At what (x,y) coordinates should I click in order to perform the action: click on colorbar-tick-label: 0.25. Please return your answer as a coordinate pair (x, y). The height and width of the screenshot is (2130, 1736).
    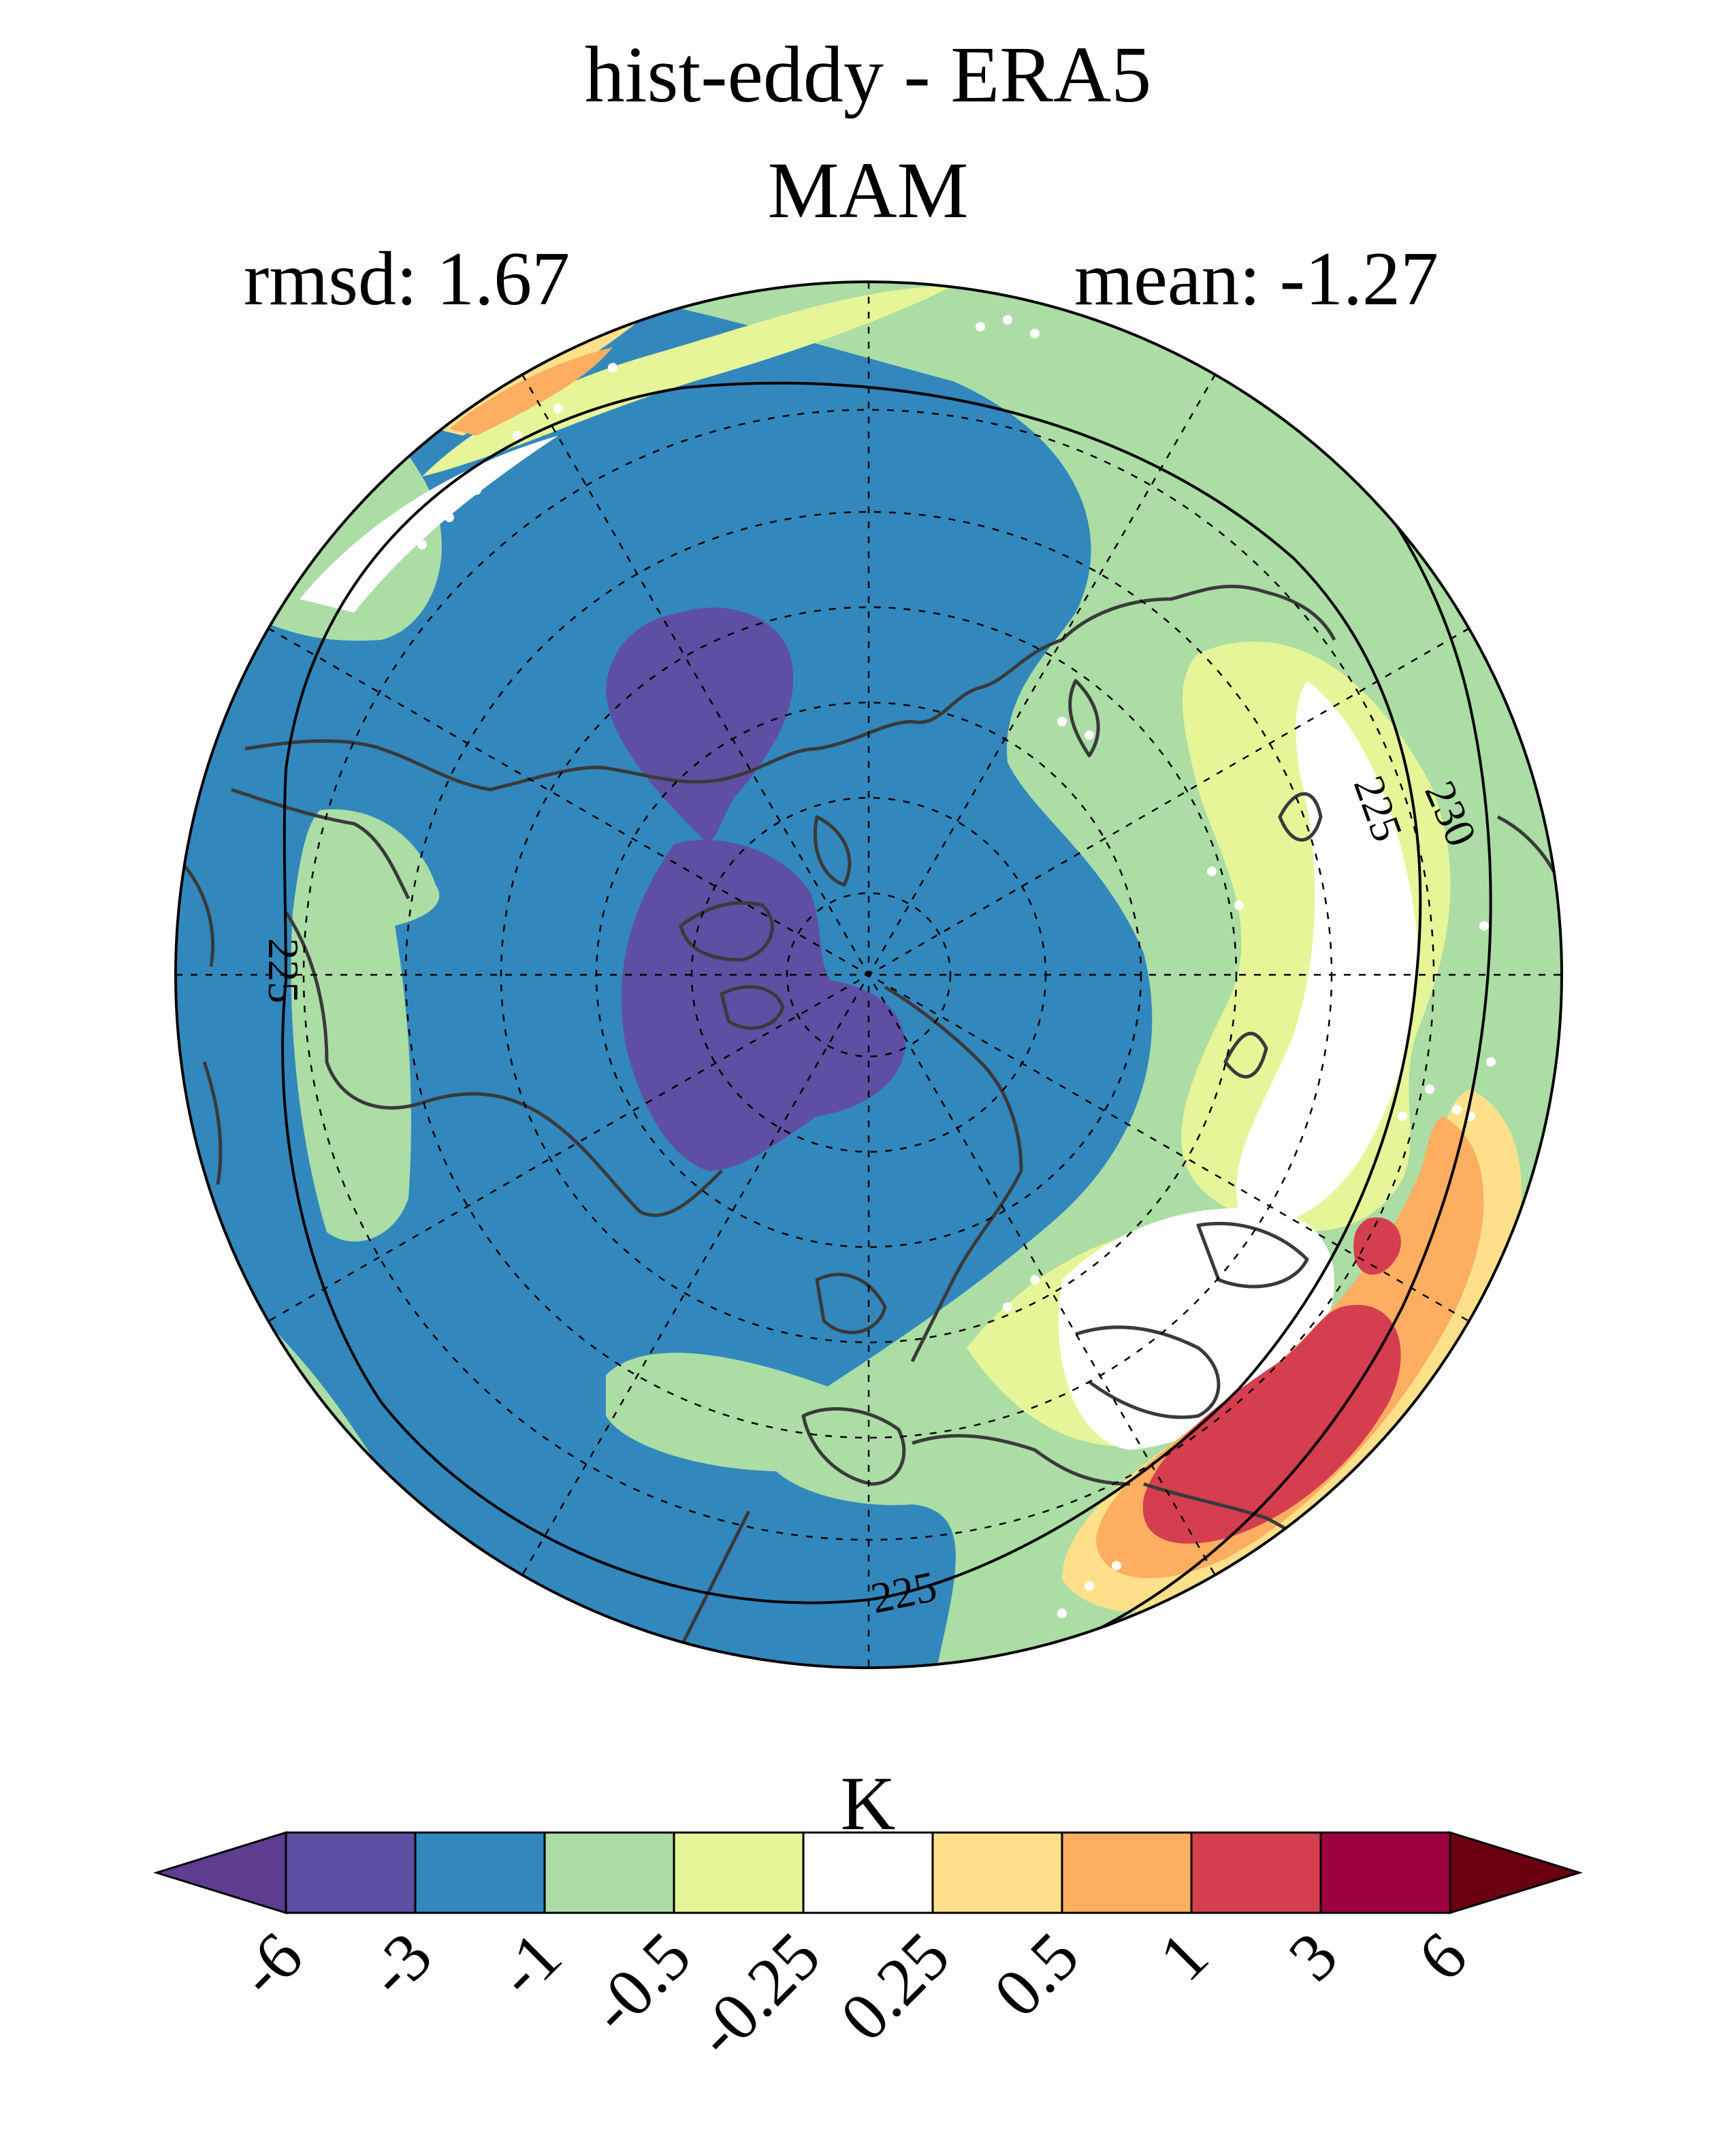
    Looking at the image, I should click on (895, 1986).